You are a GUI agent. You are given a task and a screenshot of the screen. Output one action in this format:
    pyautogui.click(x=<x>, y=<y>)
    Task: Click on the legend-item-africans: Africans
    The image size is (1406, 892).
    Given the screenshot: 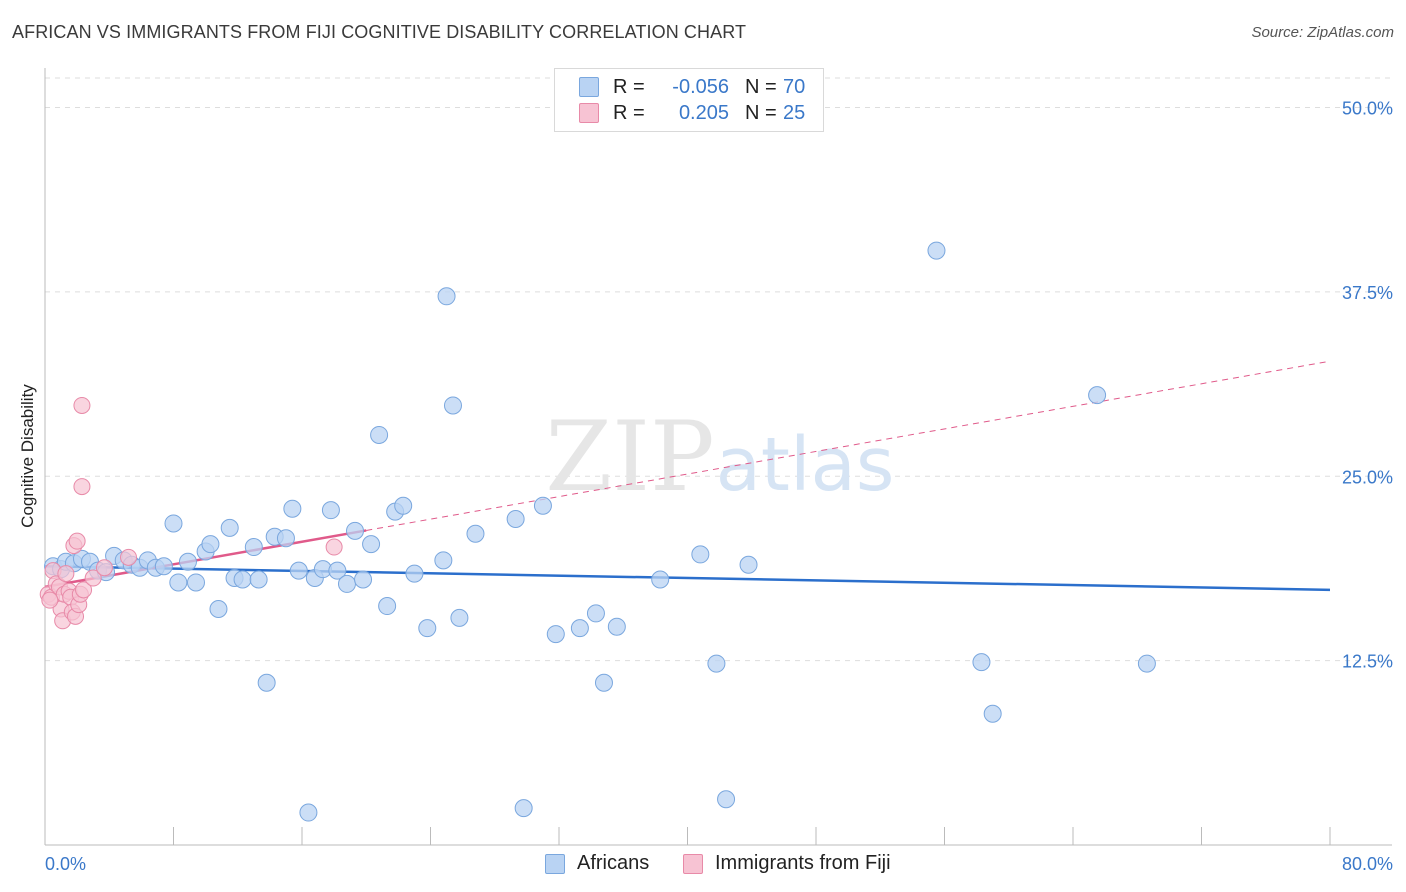 What is the action you would take?
    pyautogui.click(x=597, y=863)
    